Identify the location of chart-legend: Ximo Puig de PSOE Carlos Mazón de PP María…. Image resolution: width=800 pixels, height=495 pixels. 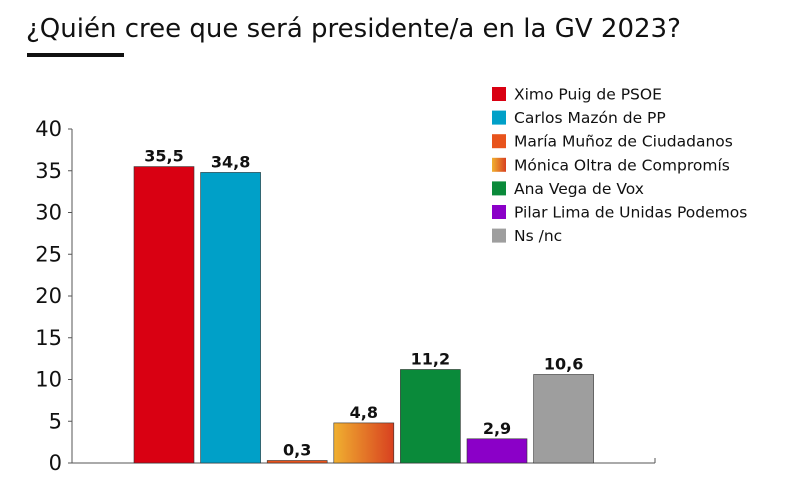
(619, 165).